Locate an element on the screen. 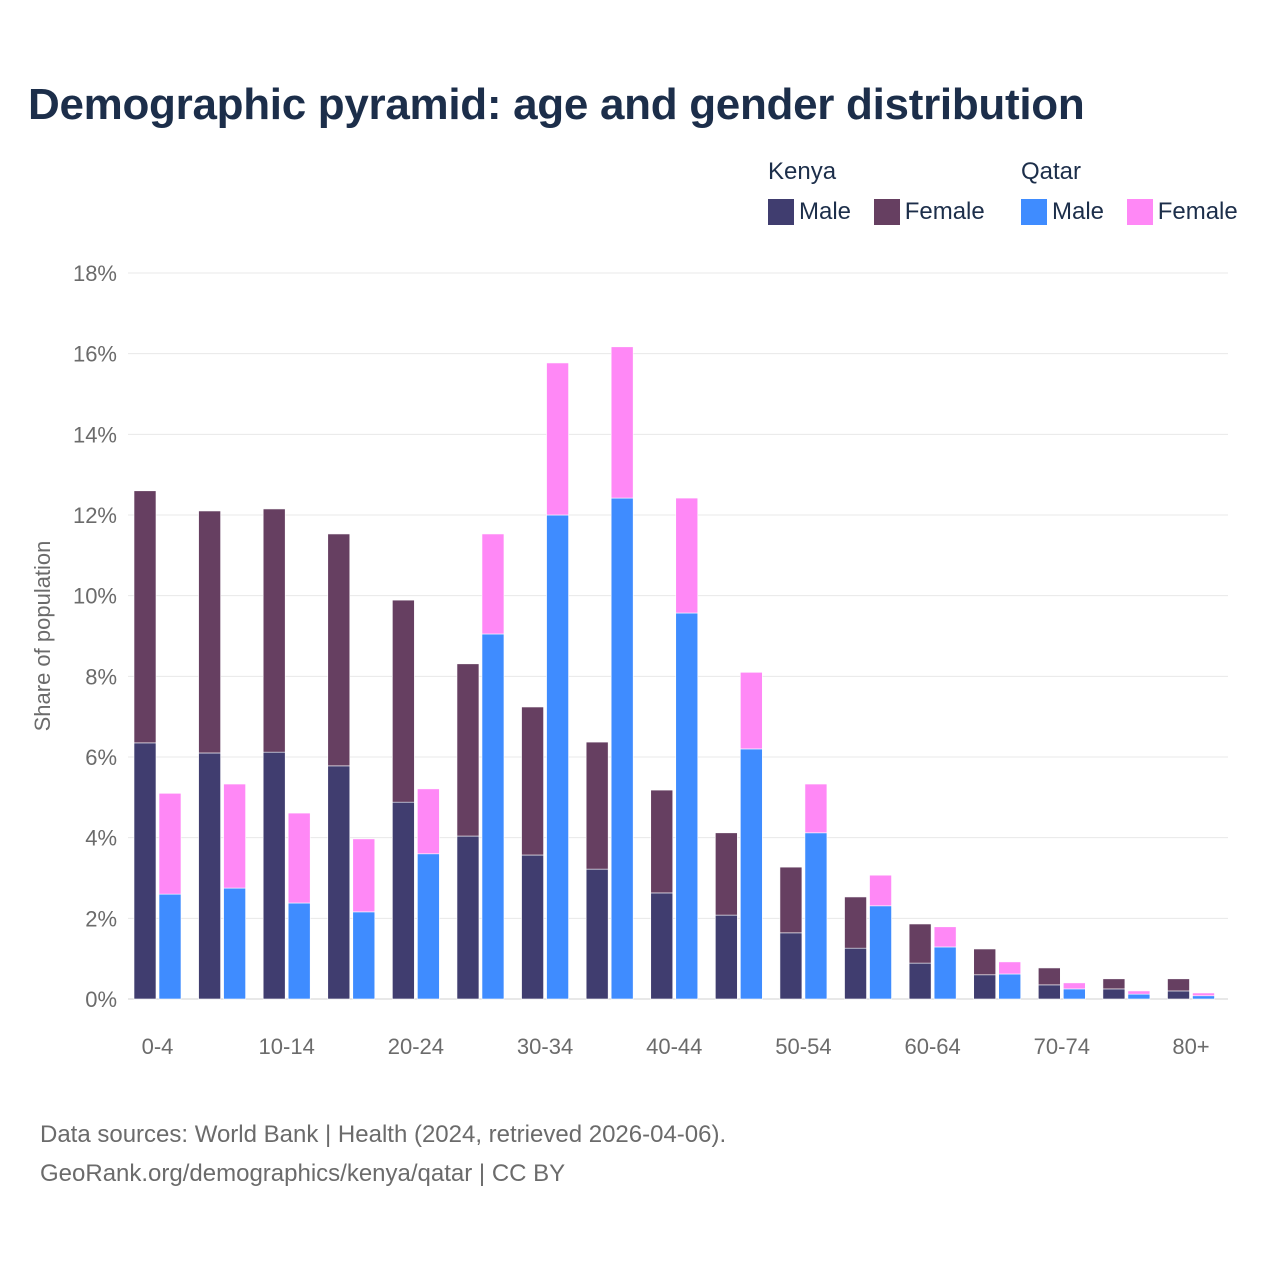  y-tick-label: 18% is located at coordinates (95, 273).